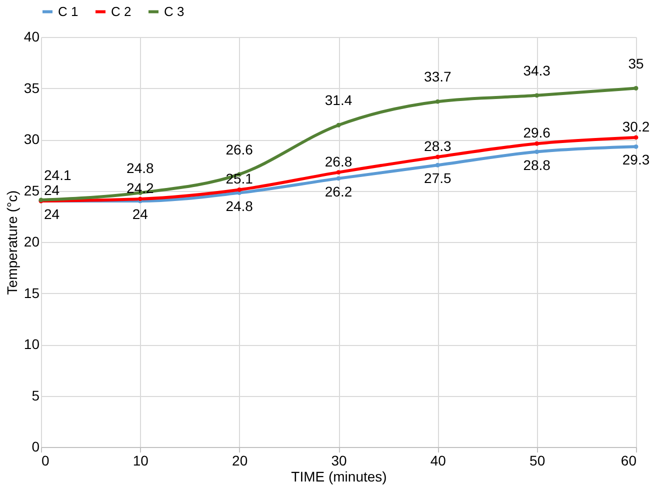  Describe the element at coordinates (636, 63) in the screenshot. I see `data-label: 35` at that location.